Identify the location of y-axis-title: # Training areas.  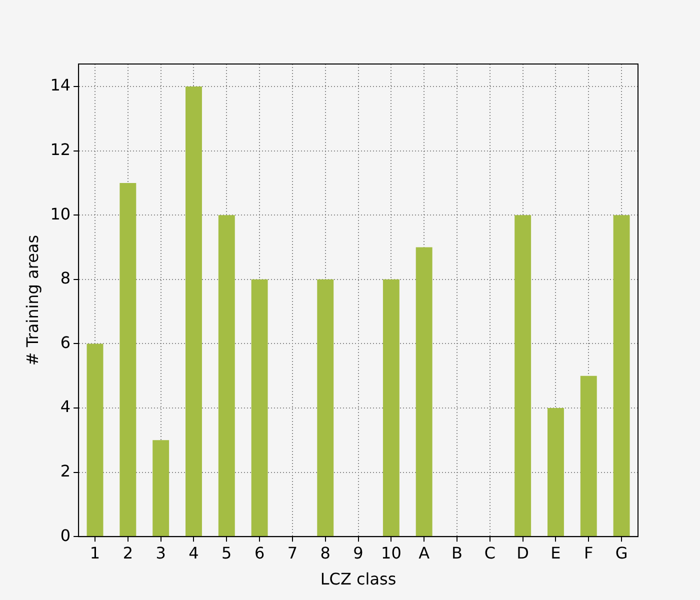
(32, 300).